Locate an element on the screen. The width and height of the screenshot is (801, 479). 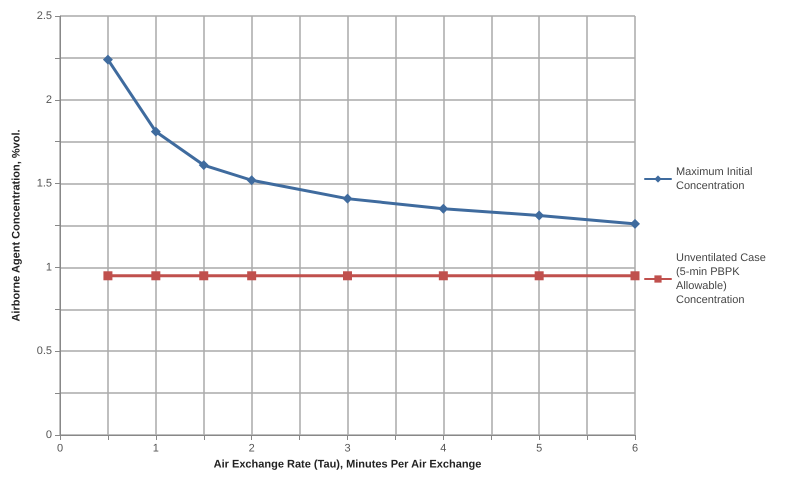
y-axis-title: Airborne Agent Concentration, %vol. is located at coordinates (16, 225).